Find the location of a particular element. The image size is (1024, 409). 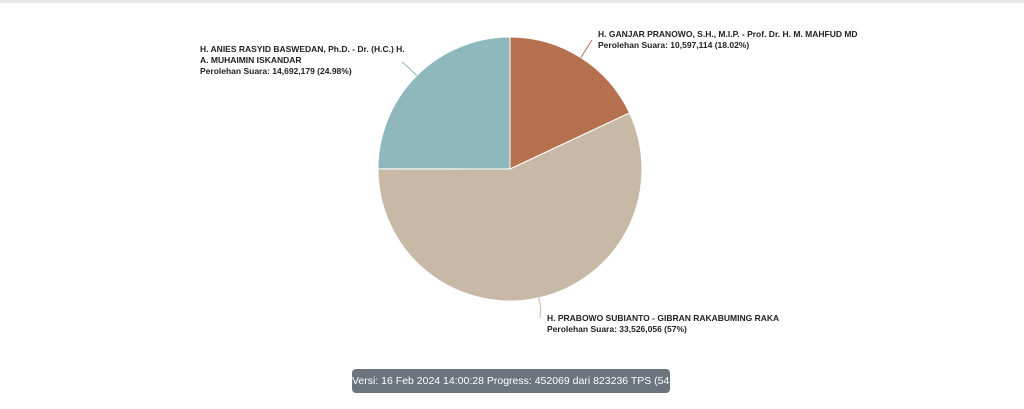

slice-votes-ganjar: Perolehan Suara: 10,597,114 (18.02%) is located at coordinates (674, 45).